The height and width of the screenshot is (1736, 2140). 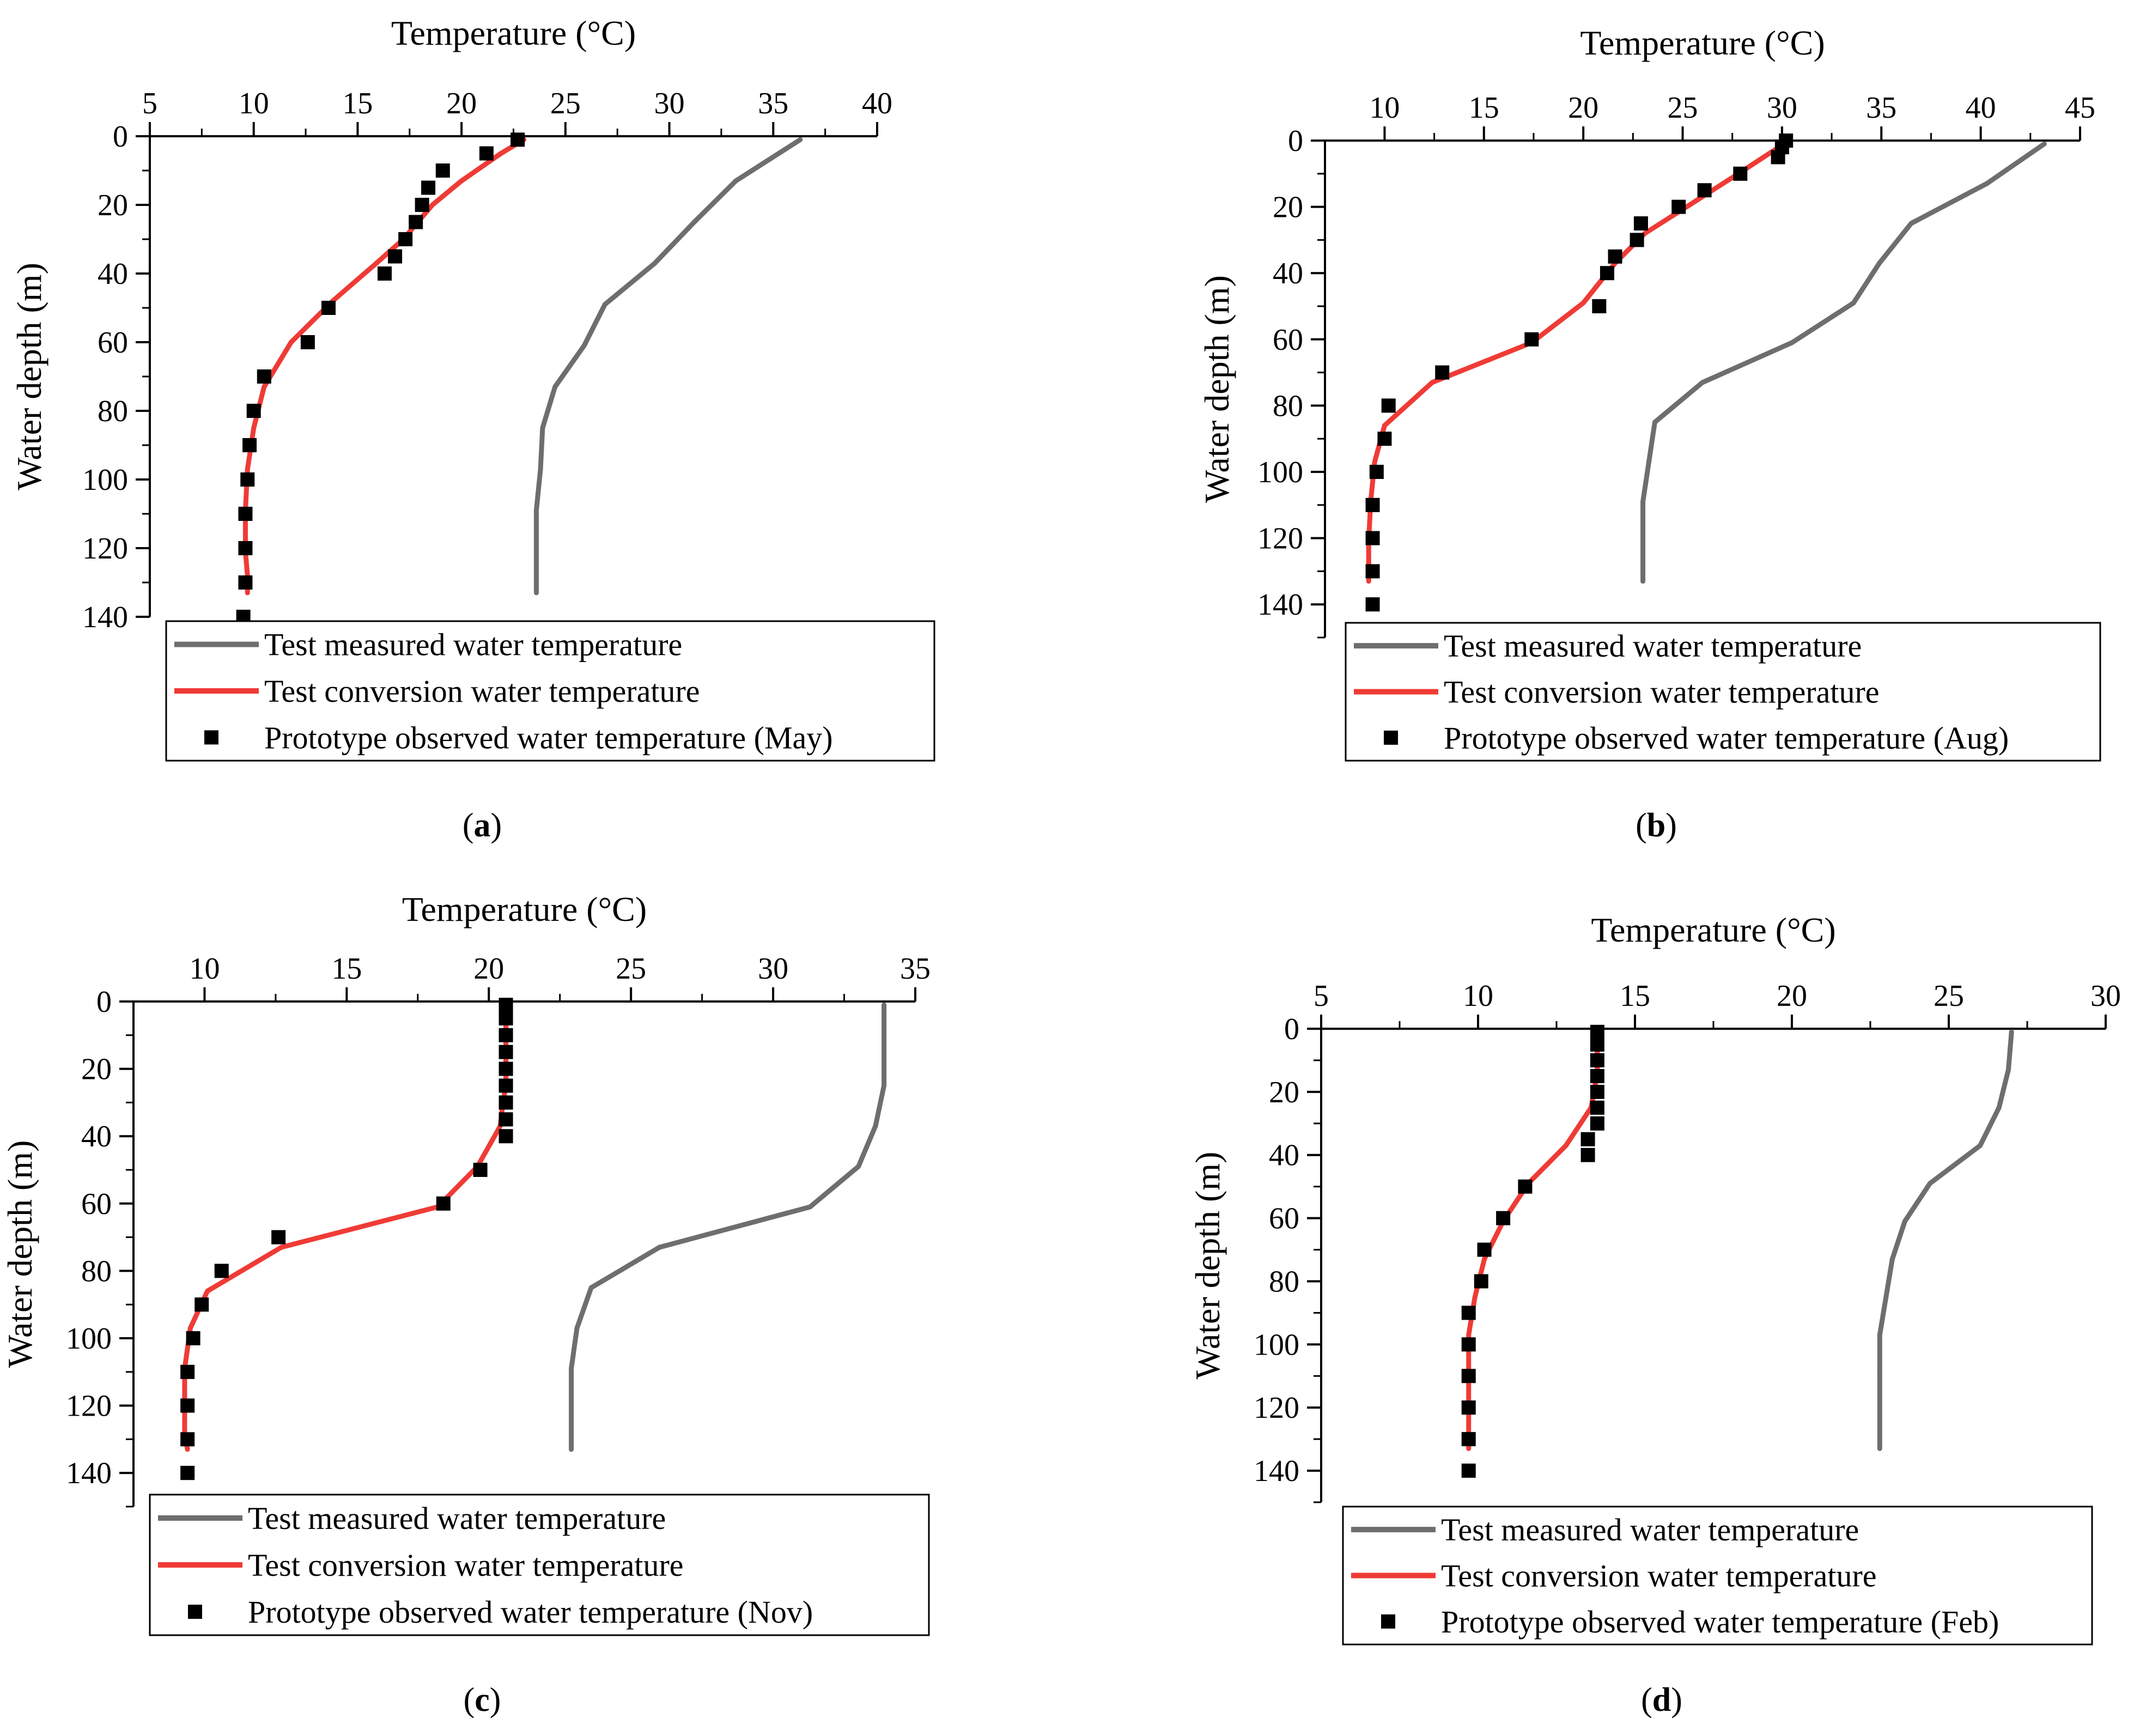 What do you see at coordinates (670, 103) in the screenshot?
I see `x-tick-label: 30` at bounding box center [670, 103].